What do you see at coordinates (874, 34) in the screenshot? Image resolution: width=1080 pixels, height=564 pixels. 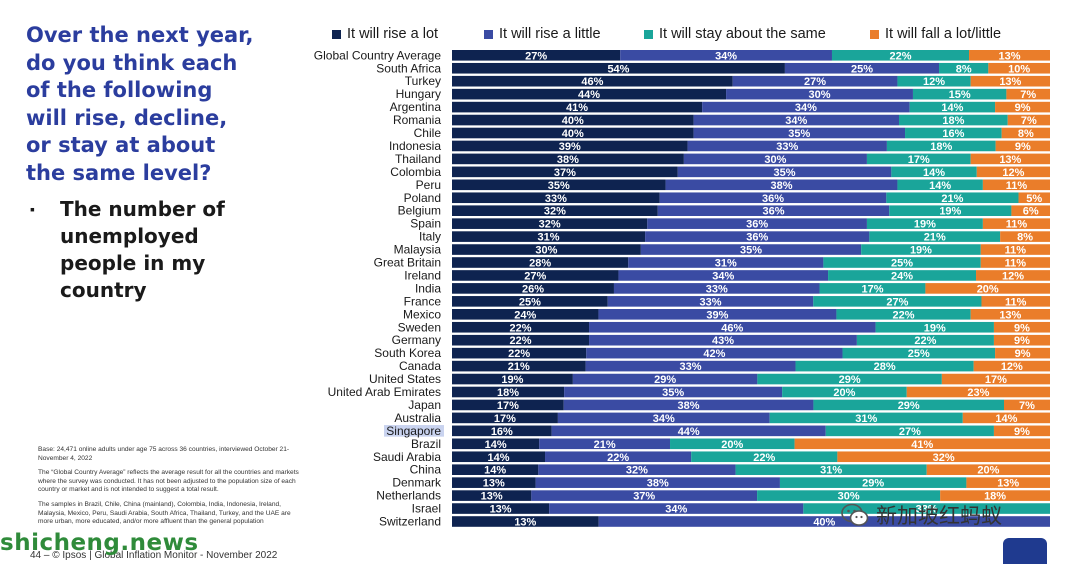 I see `legend-swatch` at bounding box center [874, 34].